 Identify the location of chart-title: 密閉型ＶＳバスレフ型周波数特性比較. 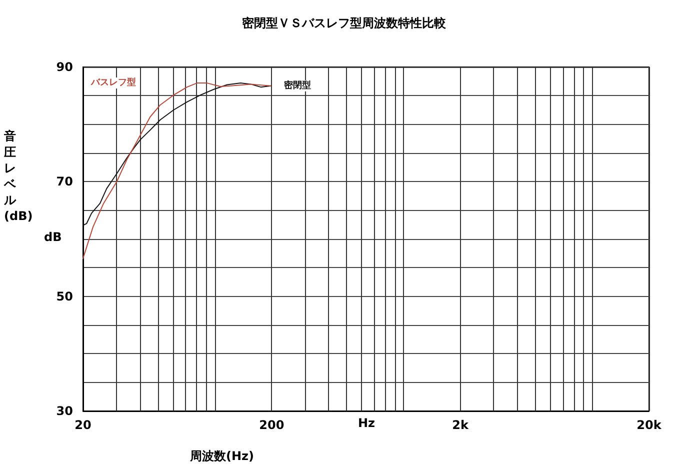
(344, 23).